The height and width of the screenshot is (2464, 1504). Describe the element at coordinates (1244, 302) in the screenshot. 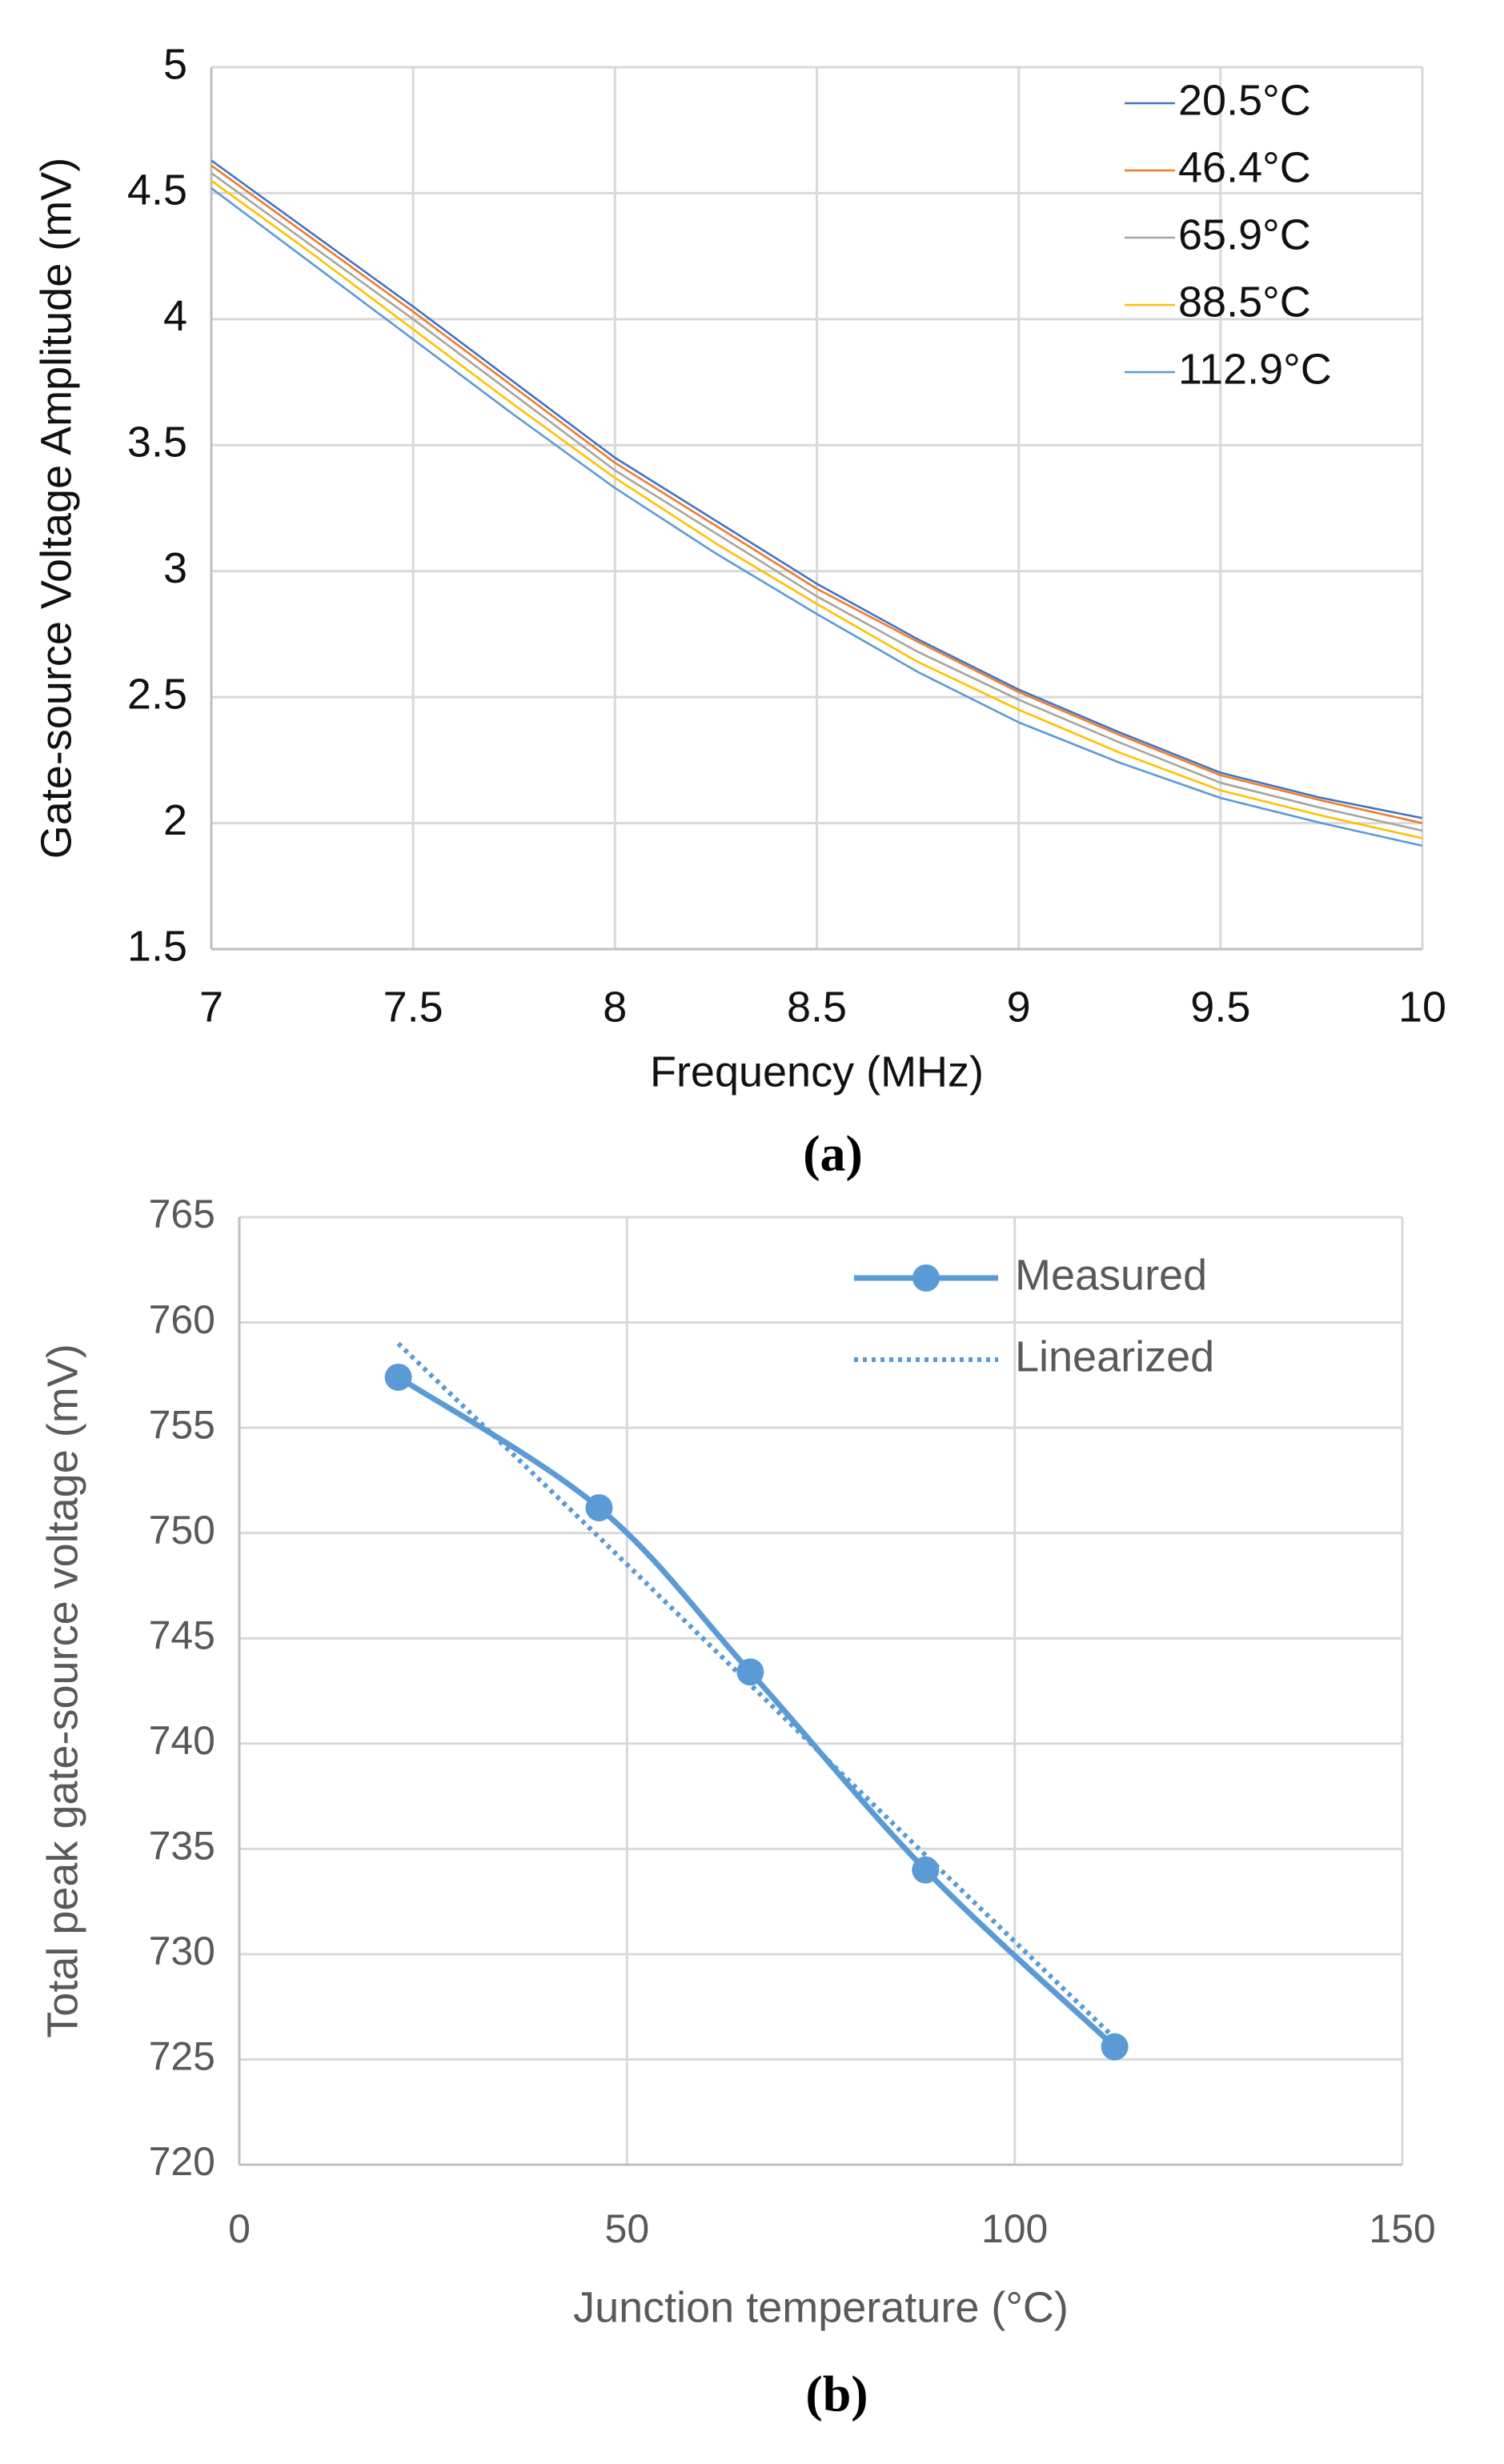

I see `legend-label: 88.5°C` at that location.